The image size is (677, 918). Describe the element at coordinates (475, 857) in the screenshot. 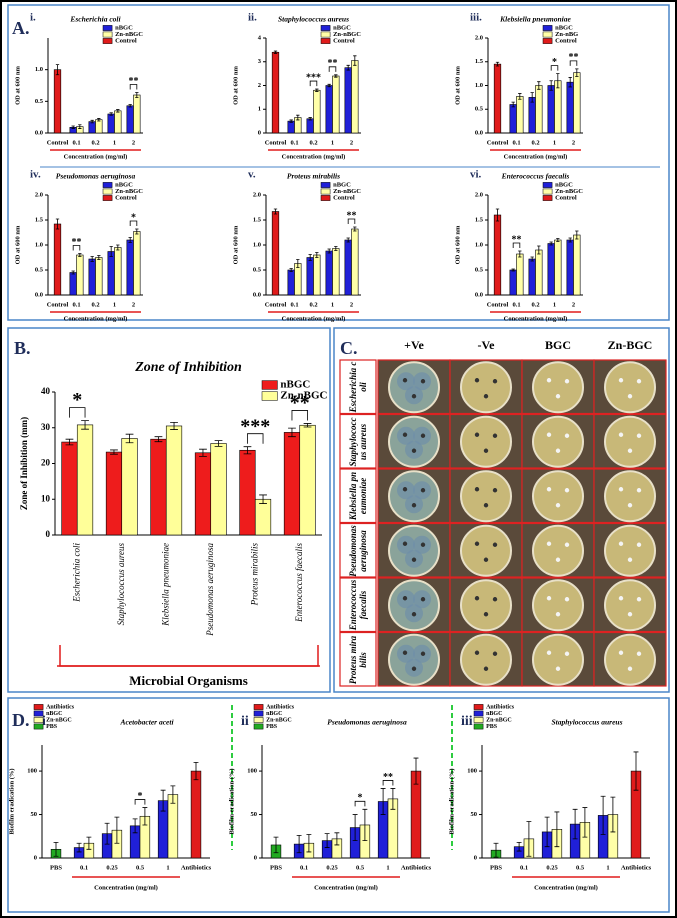

I see `y-tick-label: 0` at that location.